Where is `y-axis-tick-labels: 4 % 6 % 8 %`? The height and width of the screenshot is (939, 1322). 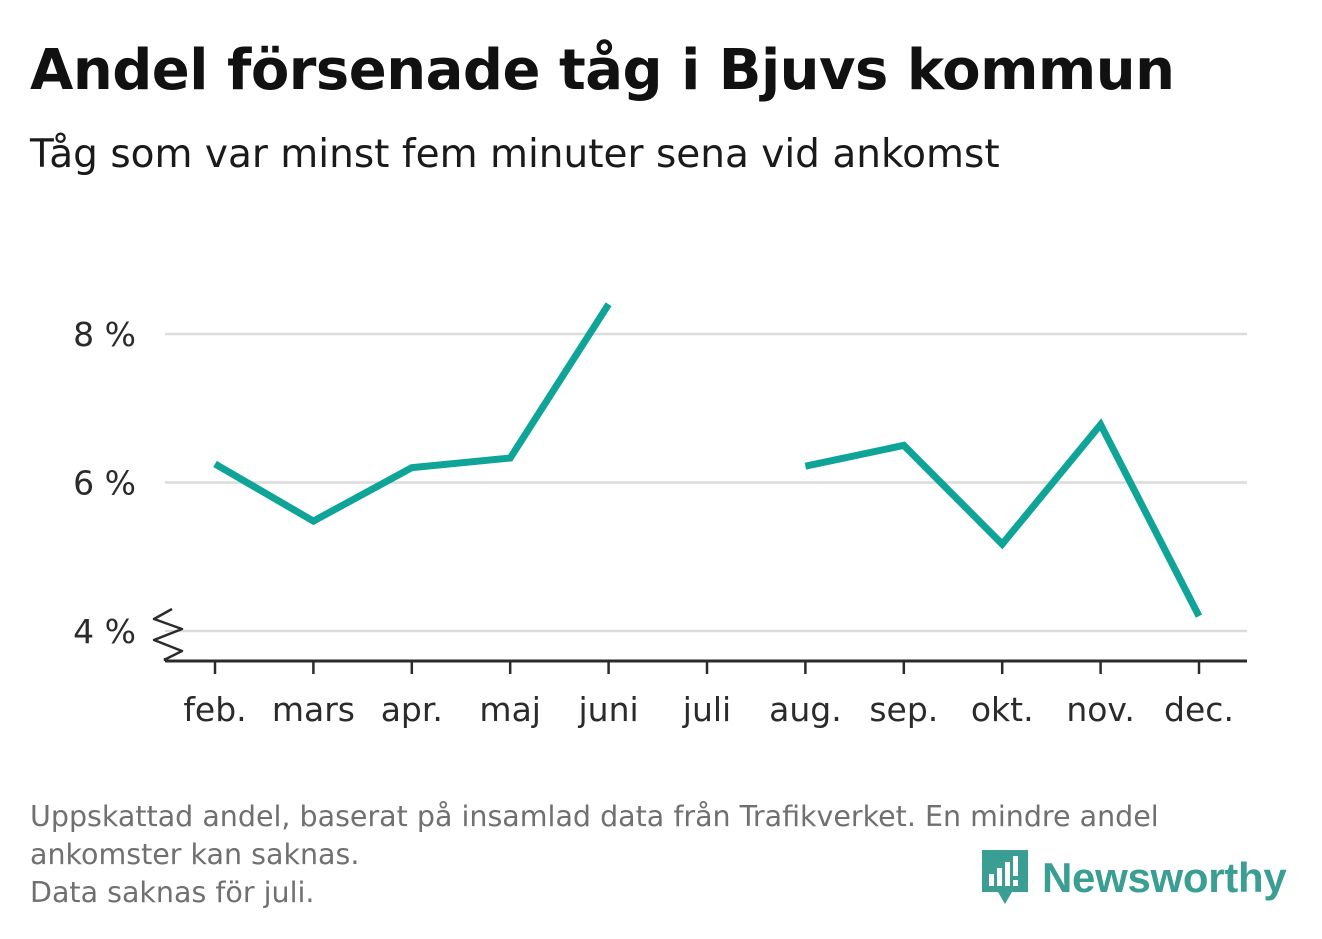 y-axis-tick-labels: 4 % 6 % 8 % is located at coordinates (104, 483).